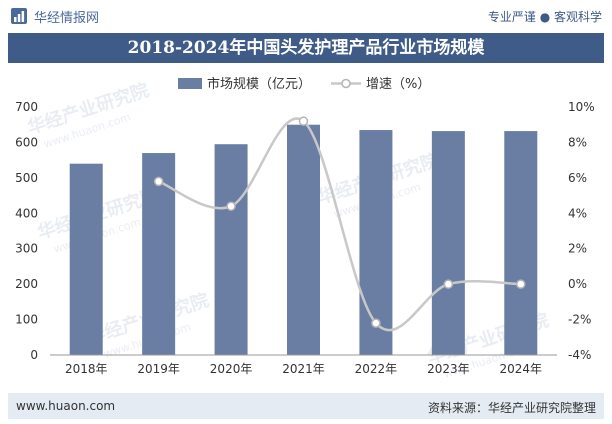 This screenshot has height=424, width=612. What do you see at coordinates (376, 323) in the screenshot?
I see `growth-point-2022年` at bounding box center [376, 323].